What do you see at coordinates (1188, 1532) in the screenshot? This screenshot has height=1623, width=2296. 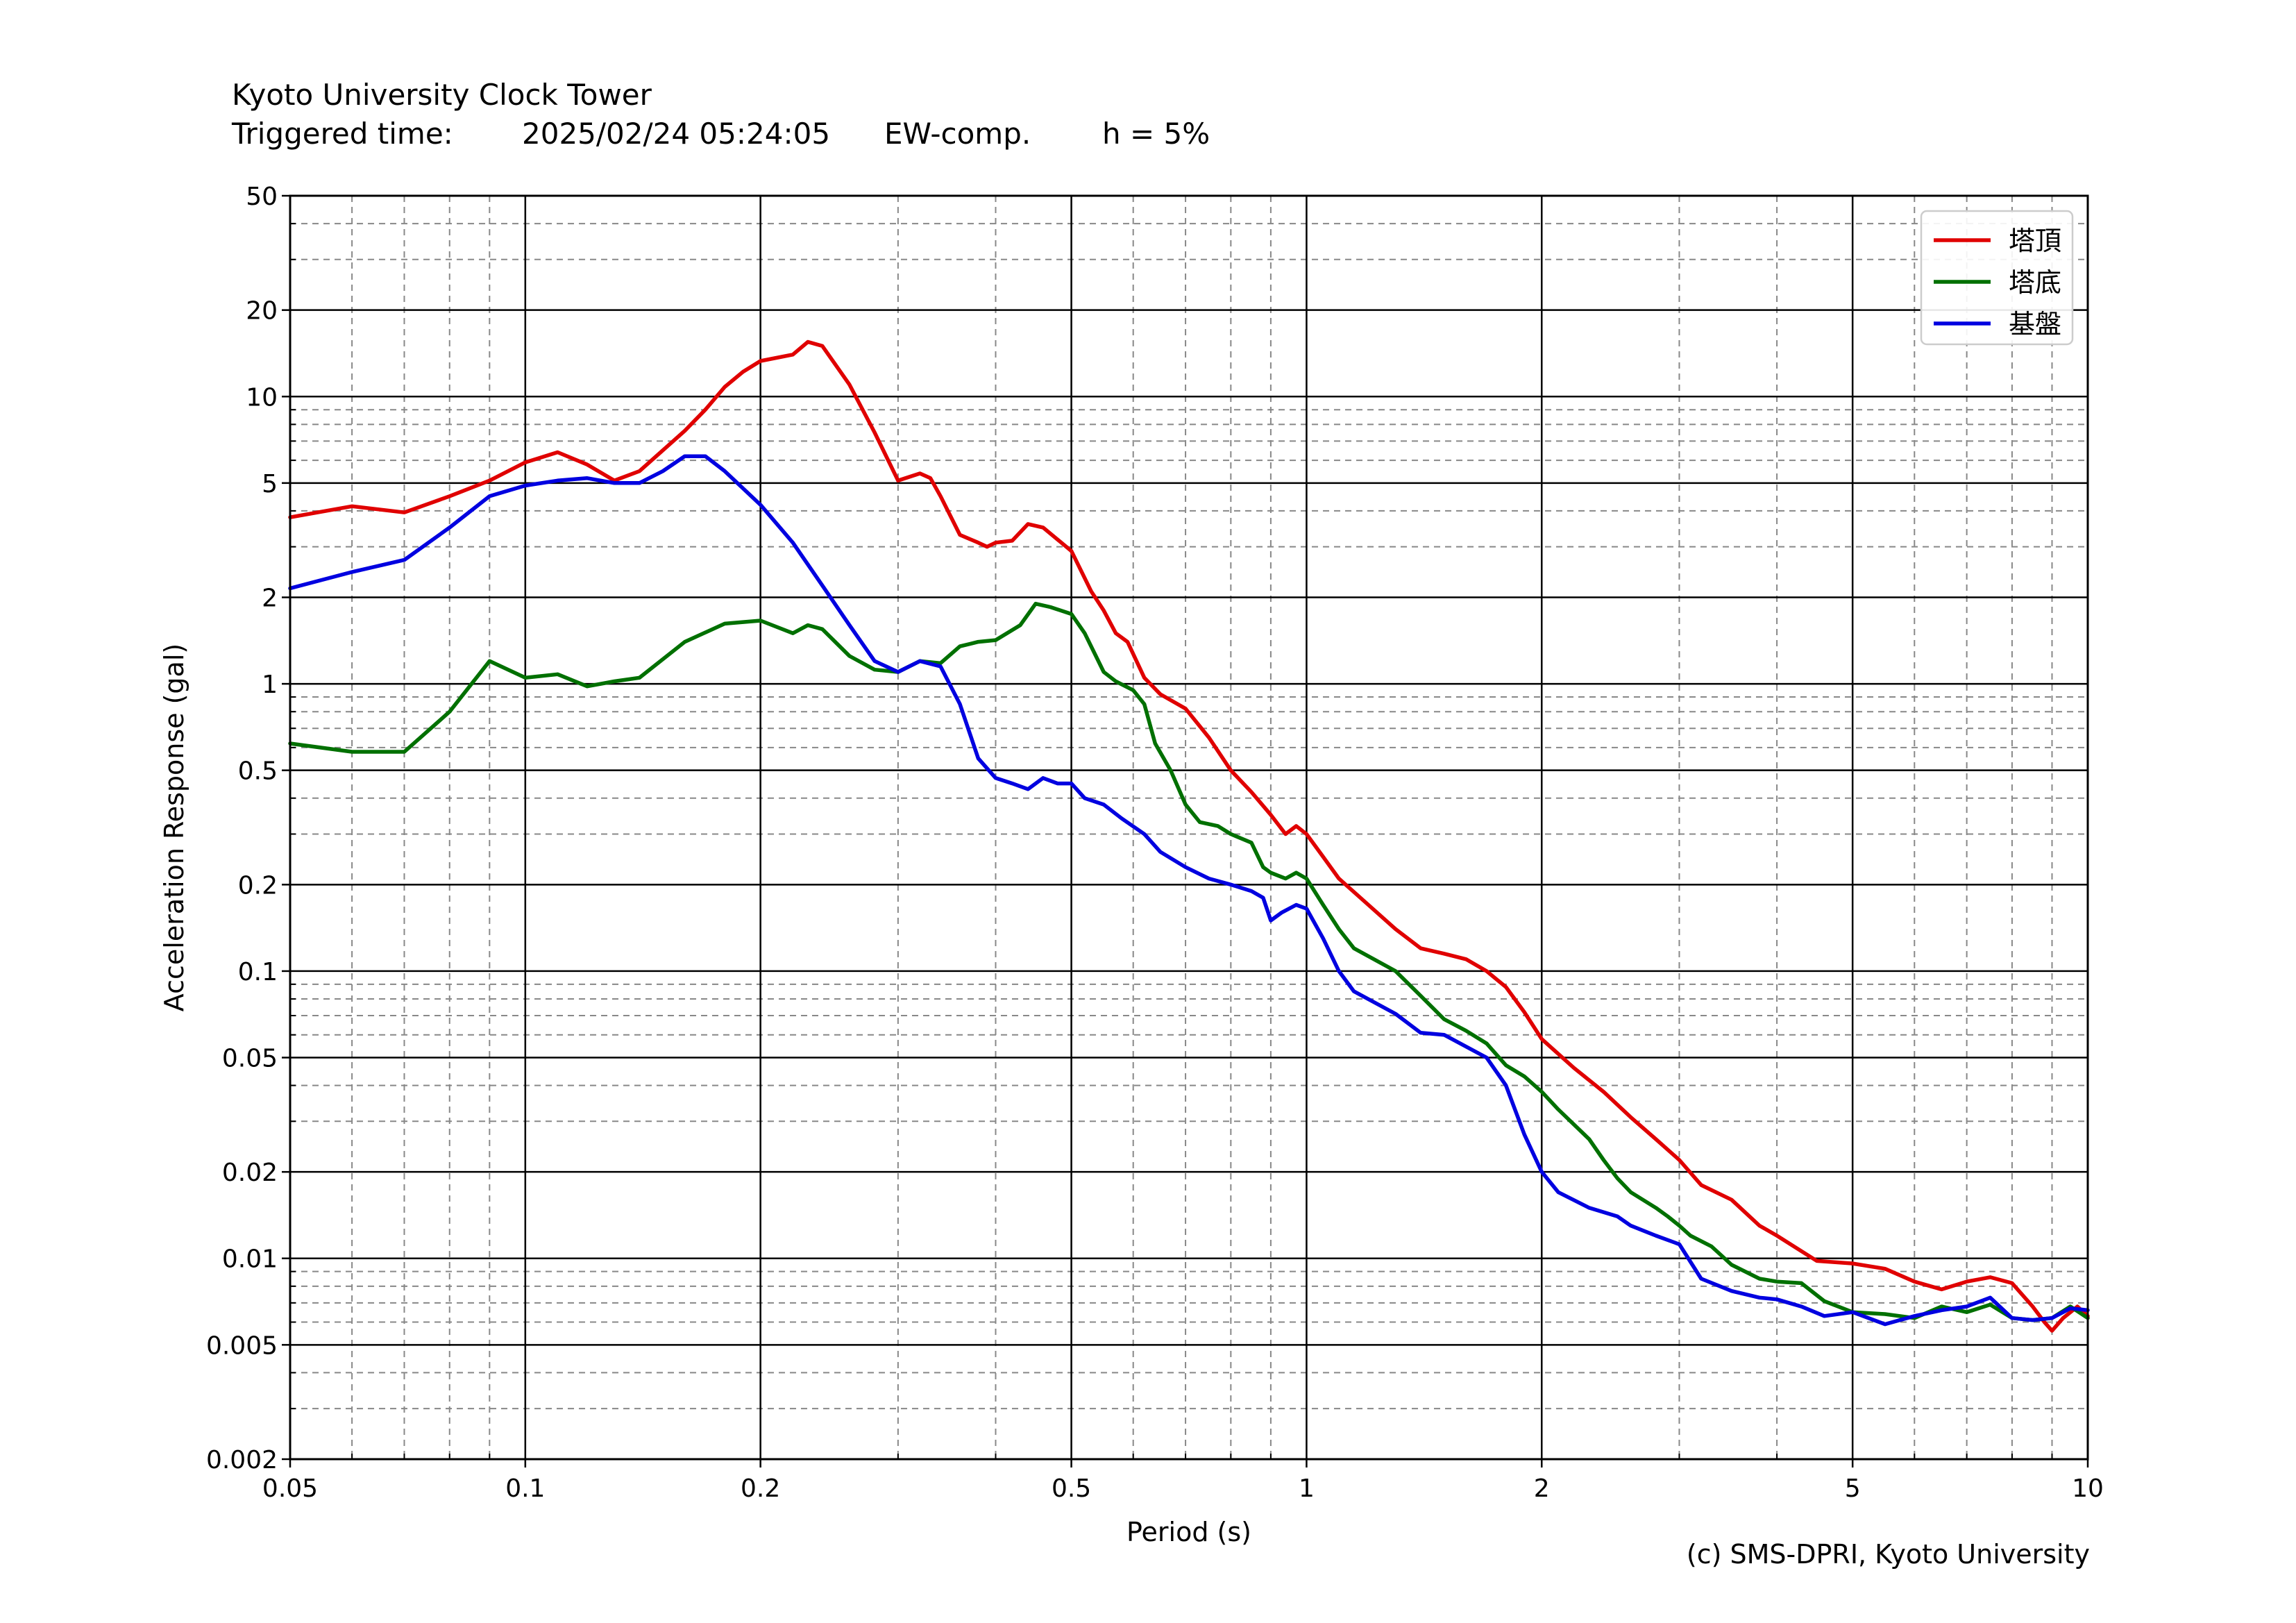 I see `x-axis-label: Period (s)` at bounding box center [1188, 1532].